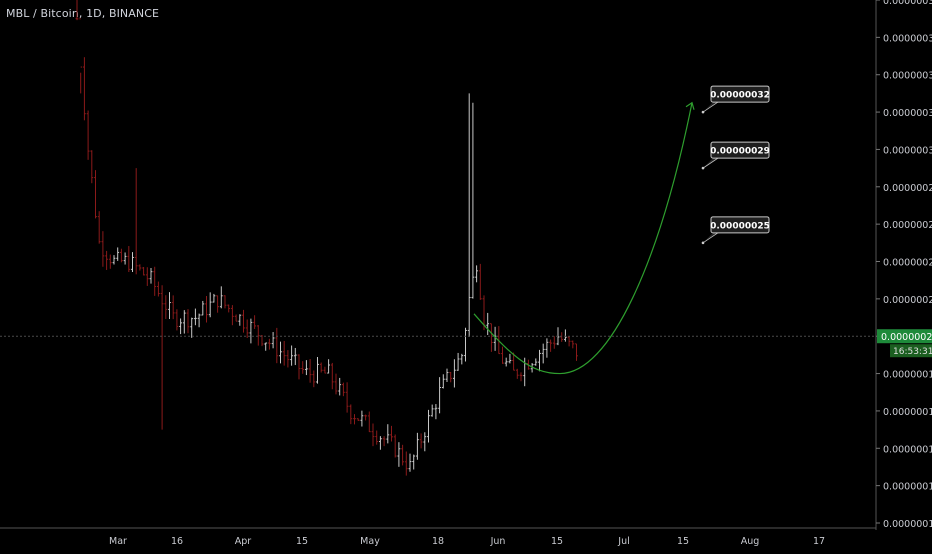 This screenshot has height=554, width=932. What do you see at coordinates (907, 263) in the screenshot?
I see `price-tick-label: 0.00000024` at bounding box center [907, 263].